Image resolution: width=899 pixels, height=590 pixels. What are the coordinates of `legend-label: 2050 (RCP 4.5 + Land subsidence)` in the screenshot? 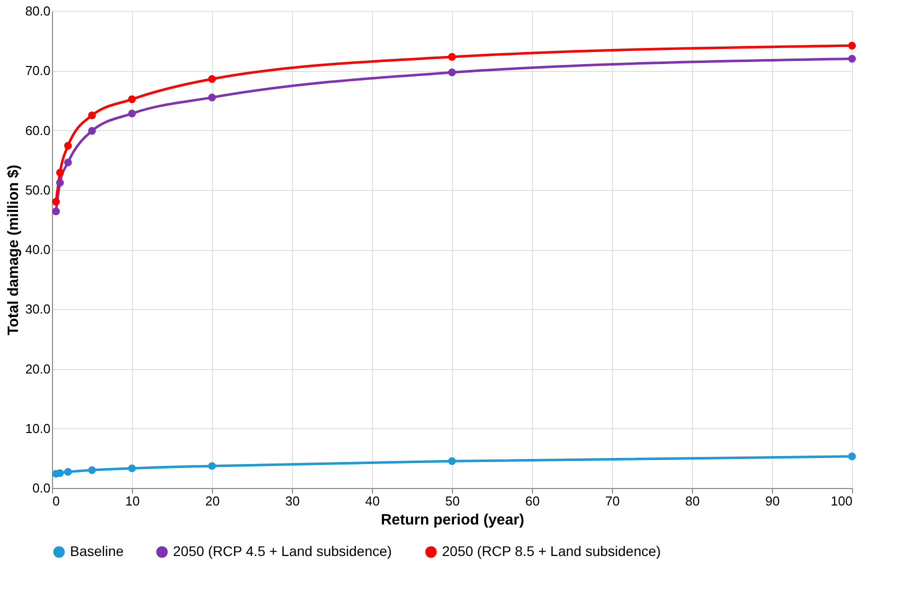 It's located at (282, 551).